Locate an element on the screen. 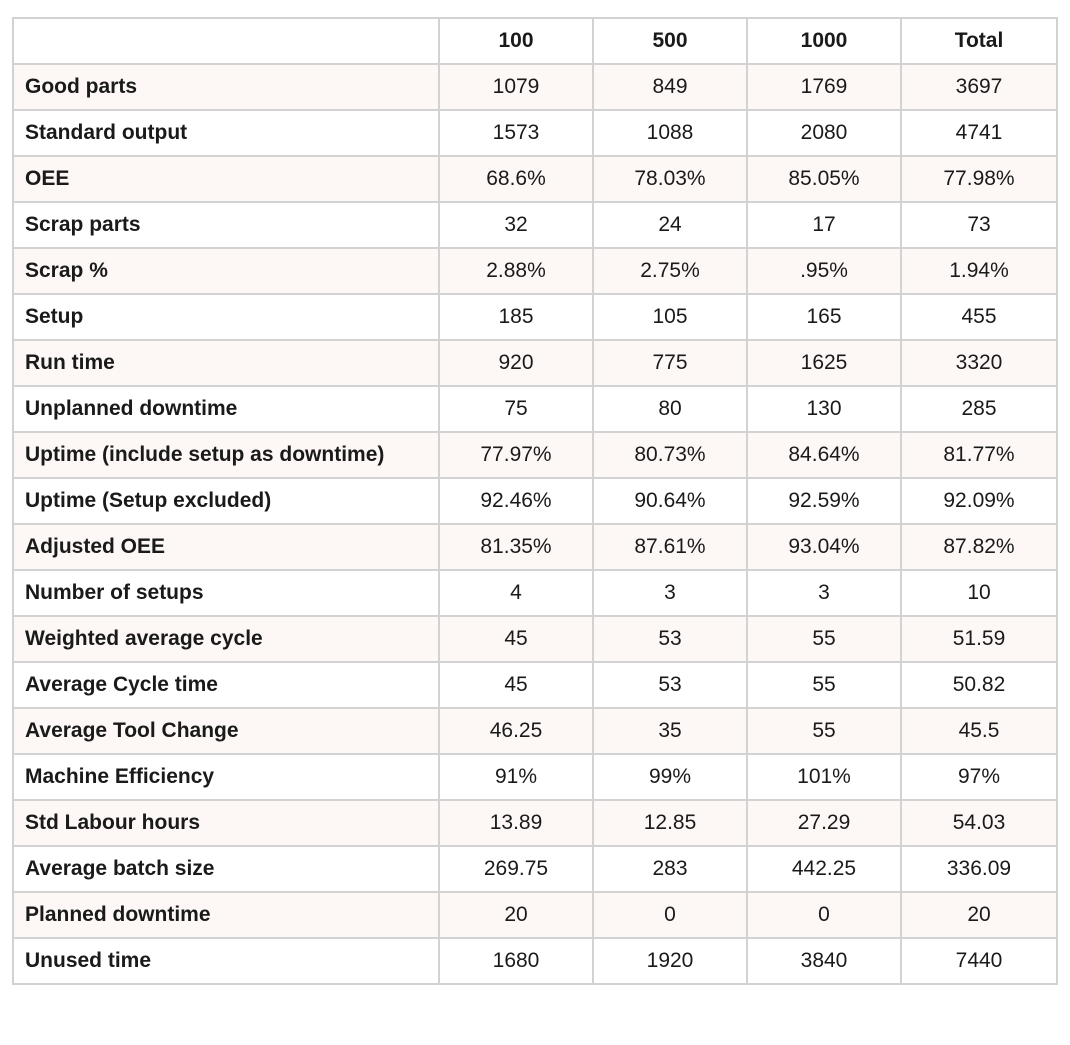 This screenshot has height=1045, width=1070. table-cell: 1769 is located at coordinates (824, 87).